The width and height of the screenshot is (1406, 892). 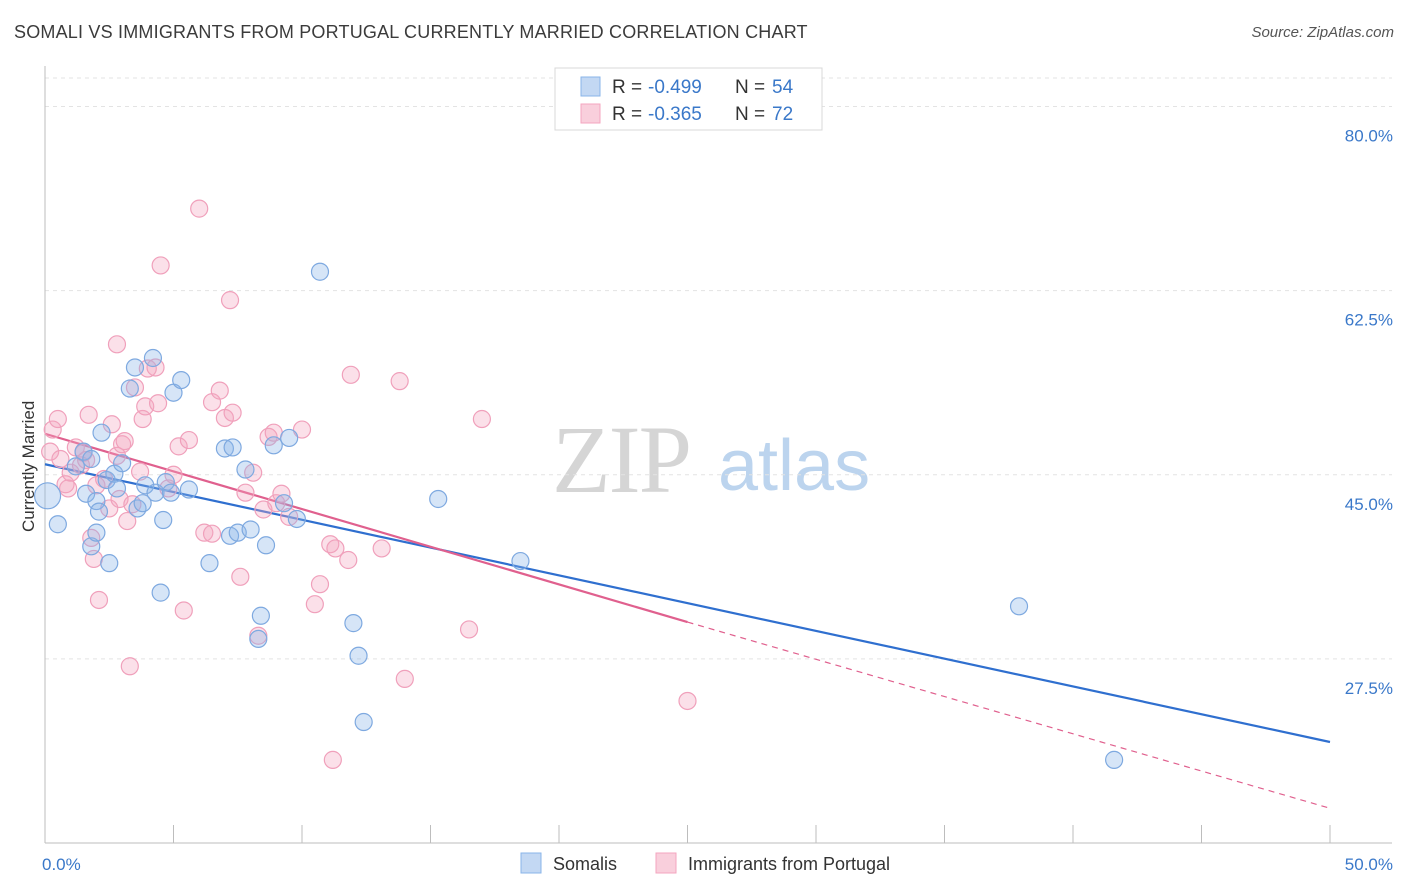 What do you see at coordinates (1369, 136) in the screenshot?
I see `y-tick-label: 80.0%` at bounding box center [1369, 136].